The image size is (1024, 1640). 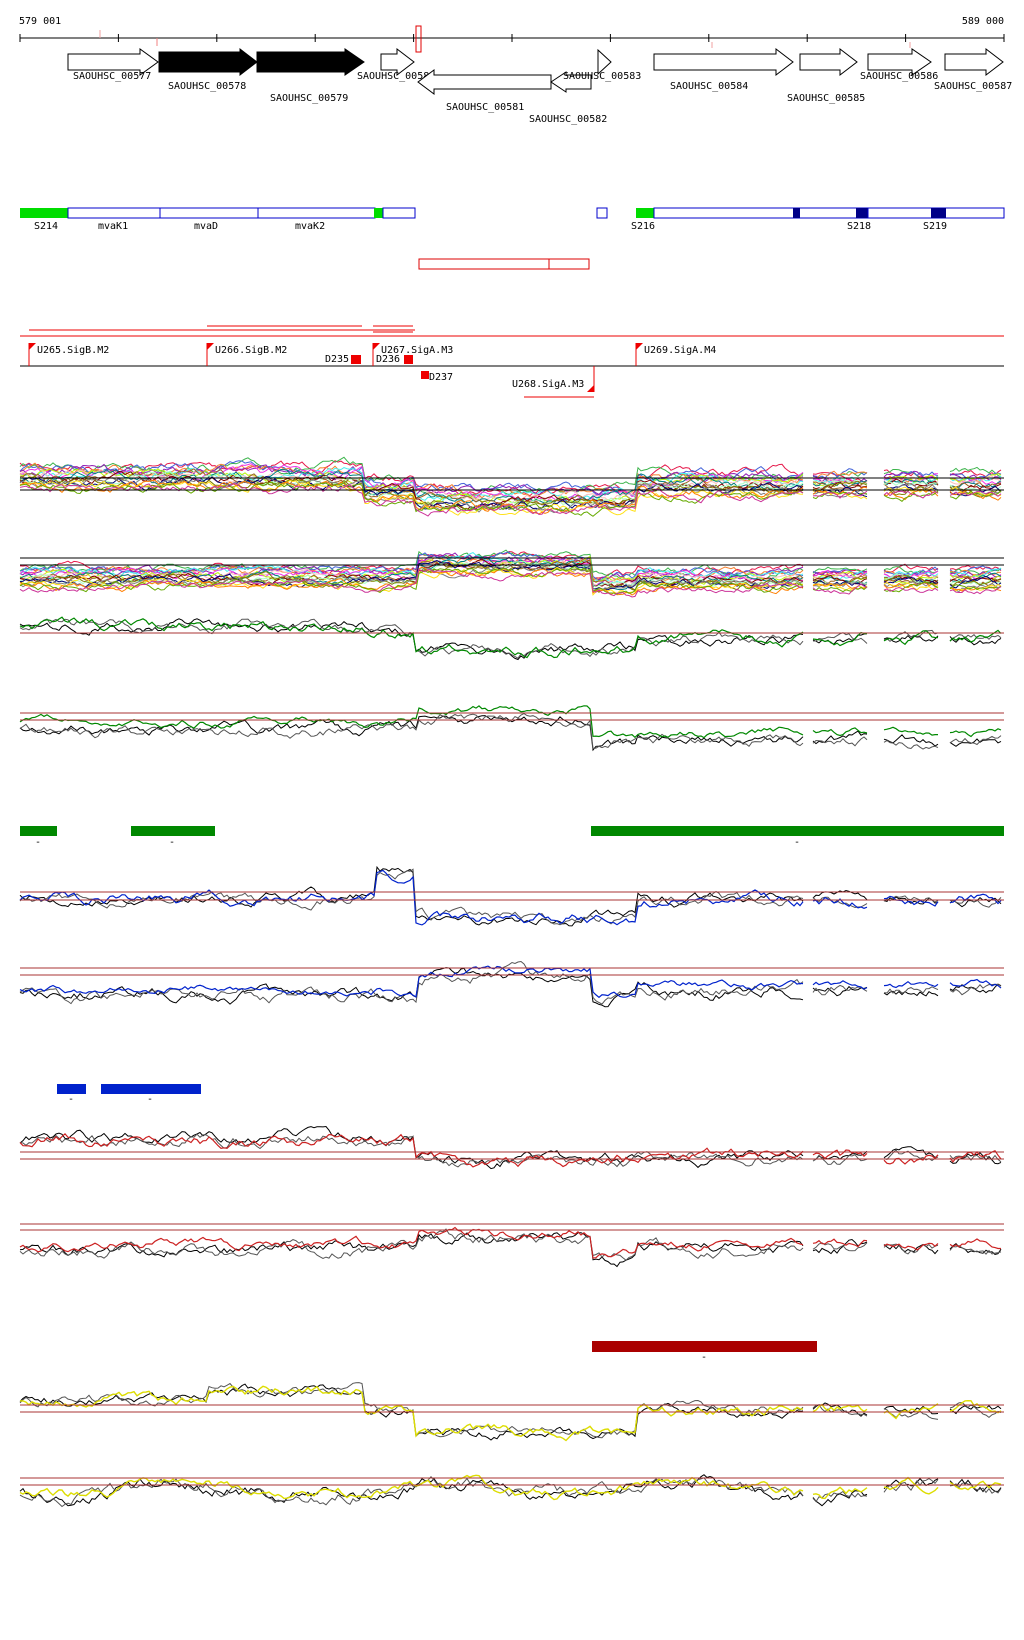 I want to click on promoter-U266: U266.SigB.M2, so click(x=246, y=354).